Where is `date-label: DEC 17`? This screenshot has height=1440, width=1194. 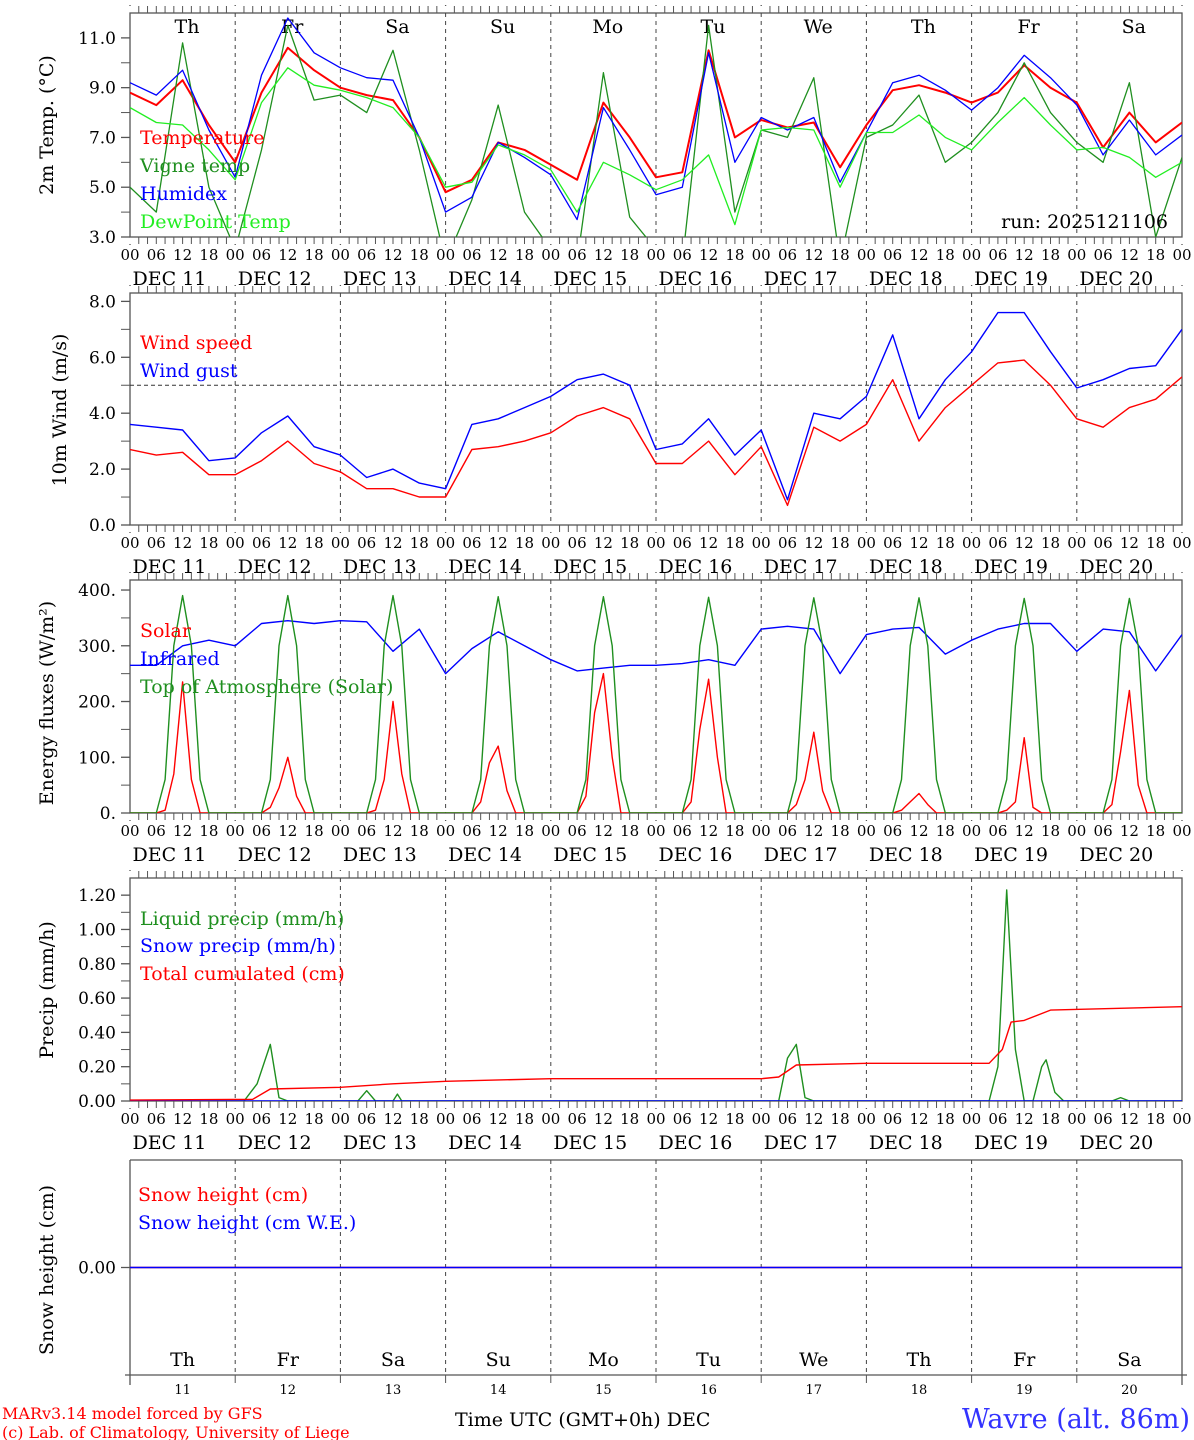 date-label: DEC 17 is located at coordinates (801, 279).